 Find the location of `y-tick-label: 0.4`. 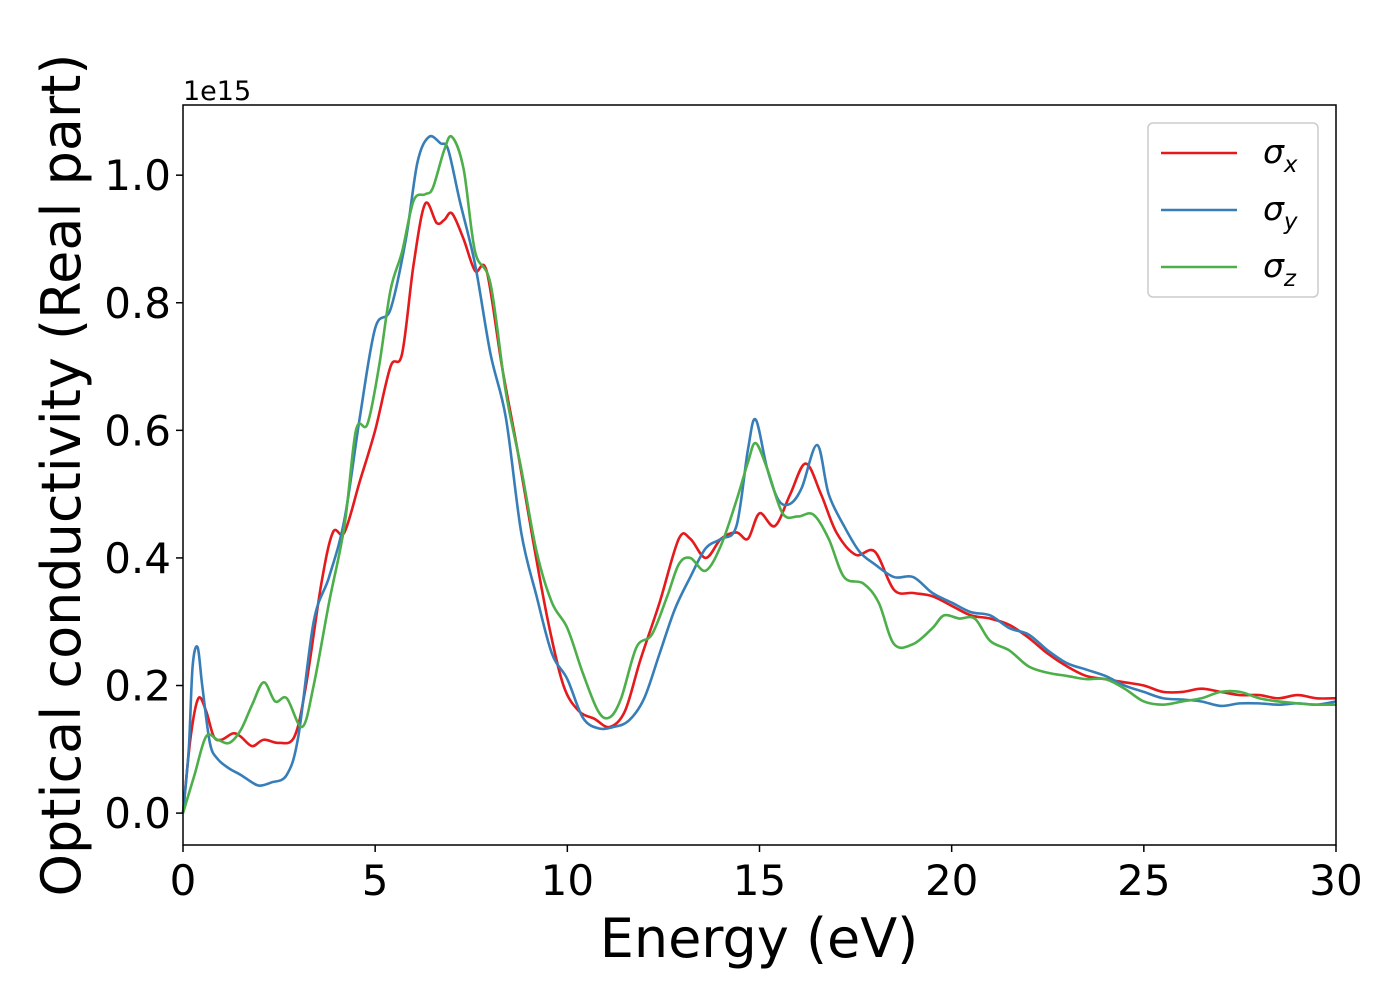

y-tick-label: 0.4 is located at coordinates (137, 558).